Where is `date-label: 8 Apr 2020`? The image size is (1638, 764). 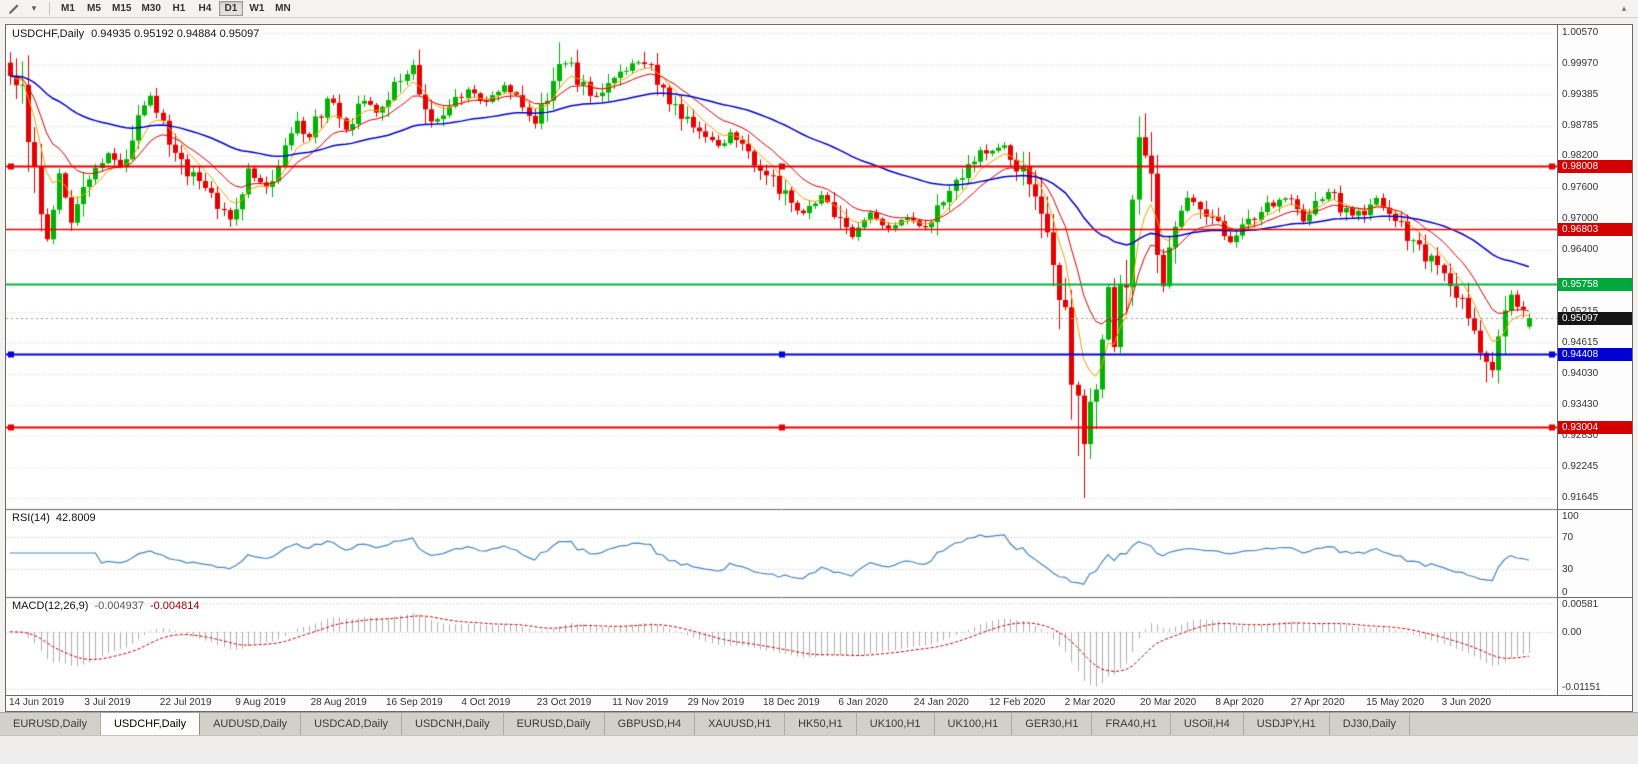
date-label: 8 Apr 2020 is located at coordinates (1239, 702).